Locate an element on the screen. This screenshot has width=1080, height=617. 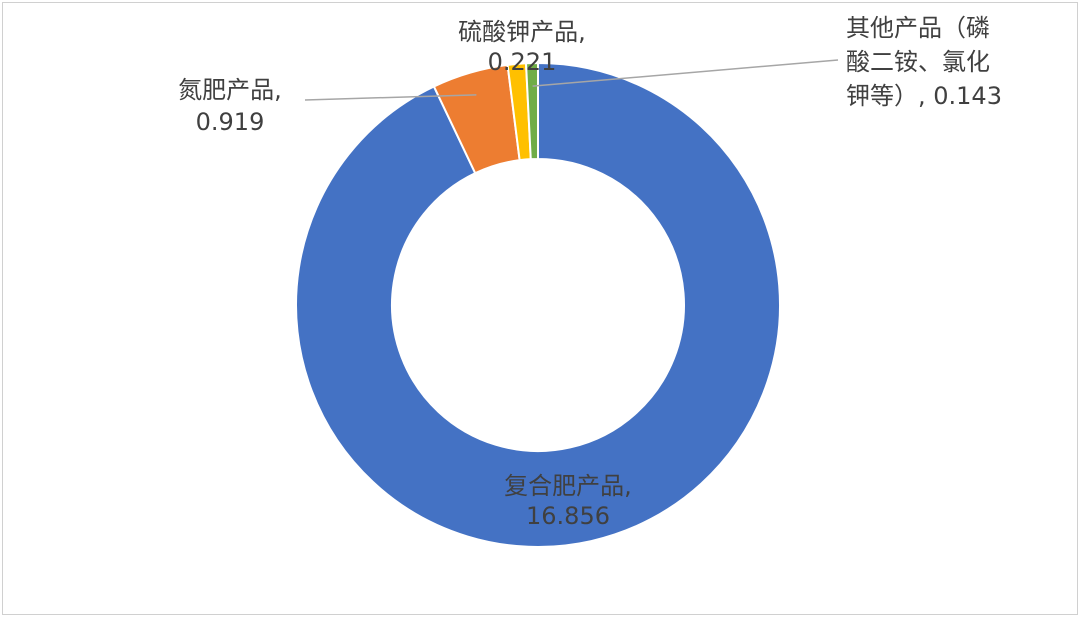
label-compound-fertilizer-name: 复合肥产品, is located at coordinates (568, 486).